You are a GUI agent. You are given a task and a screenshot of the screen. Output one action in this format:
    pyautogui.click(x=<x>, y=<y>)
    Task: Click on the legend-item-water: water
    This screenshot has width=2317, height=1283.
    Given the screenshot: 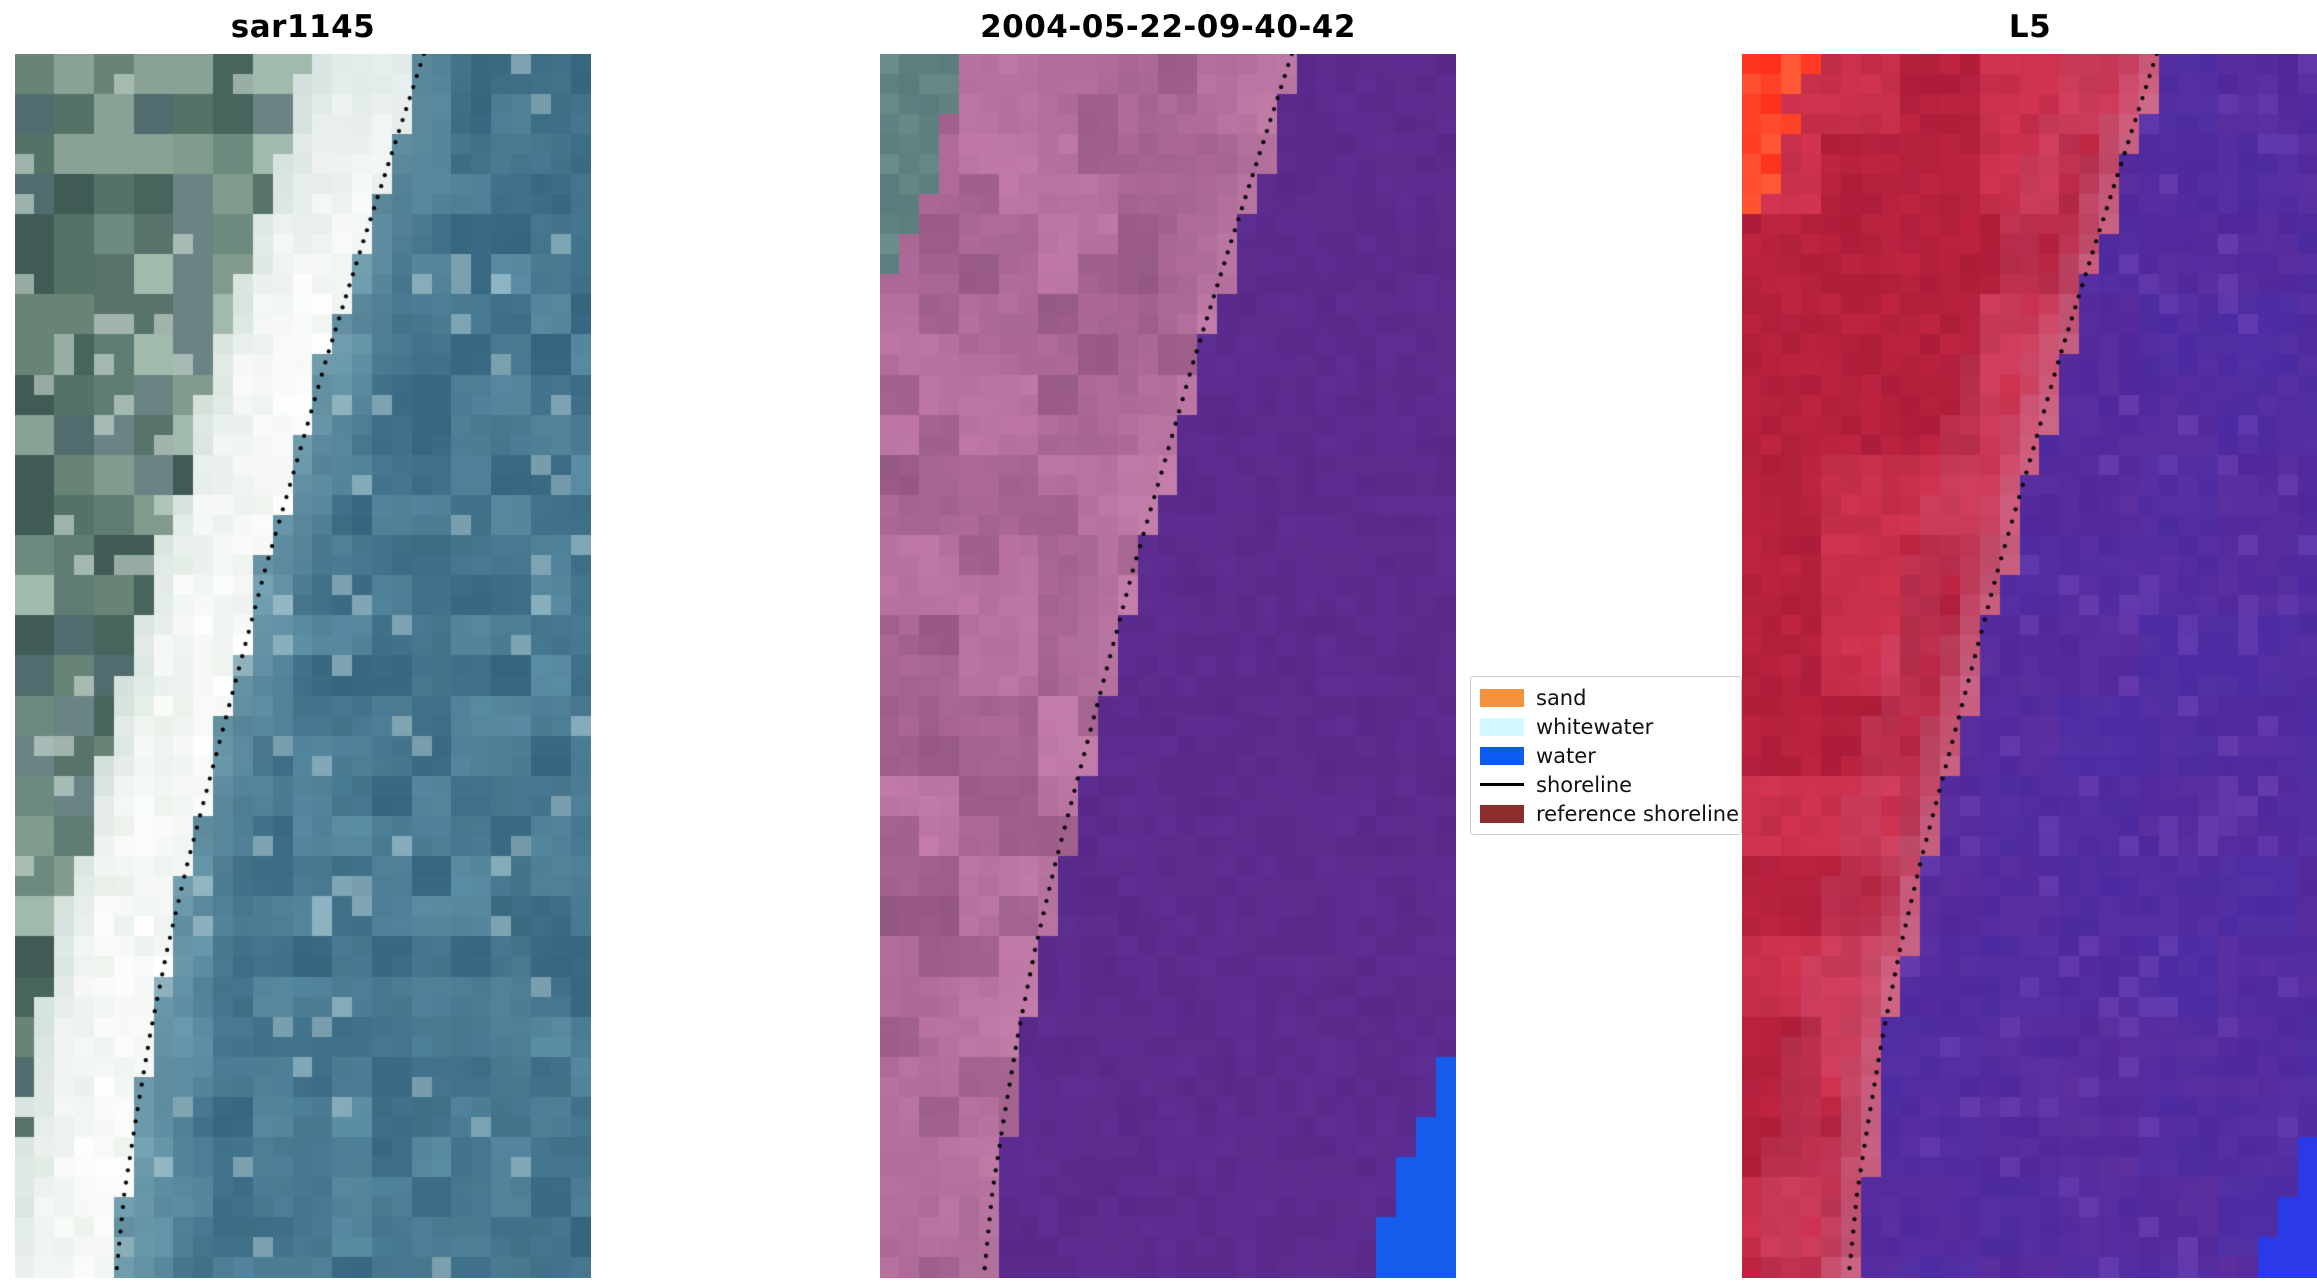 What is the action you would take?
    pyautogui.click(x=1606, y=755)
    